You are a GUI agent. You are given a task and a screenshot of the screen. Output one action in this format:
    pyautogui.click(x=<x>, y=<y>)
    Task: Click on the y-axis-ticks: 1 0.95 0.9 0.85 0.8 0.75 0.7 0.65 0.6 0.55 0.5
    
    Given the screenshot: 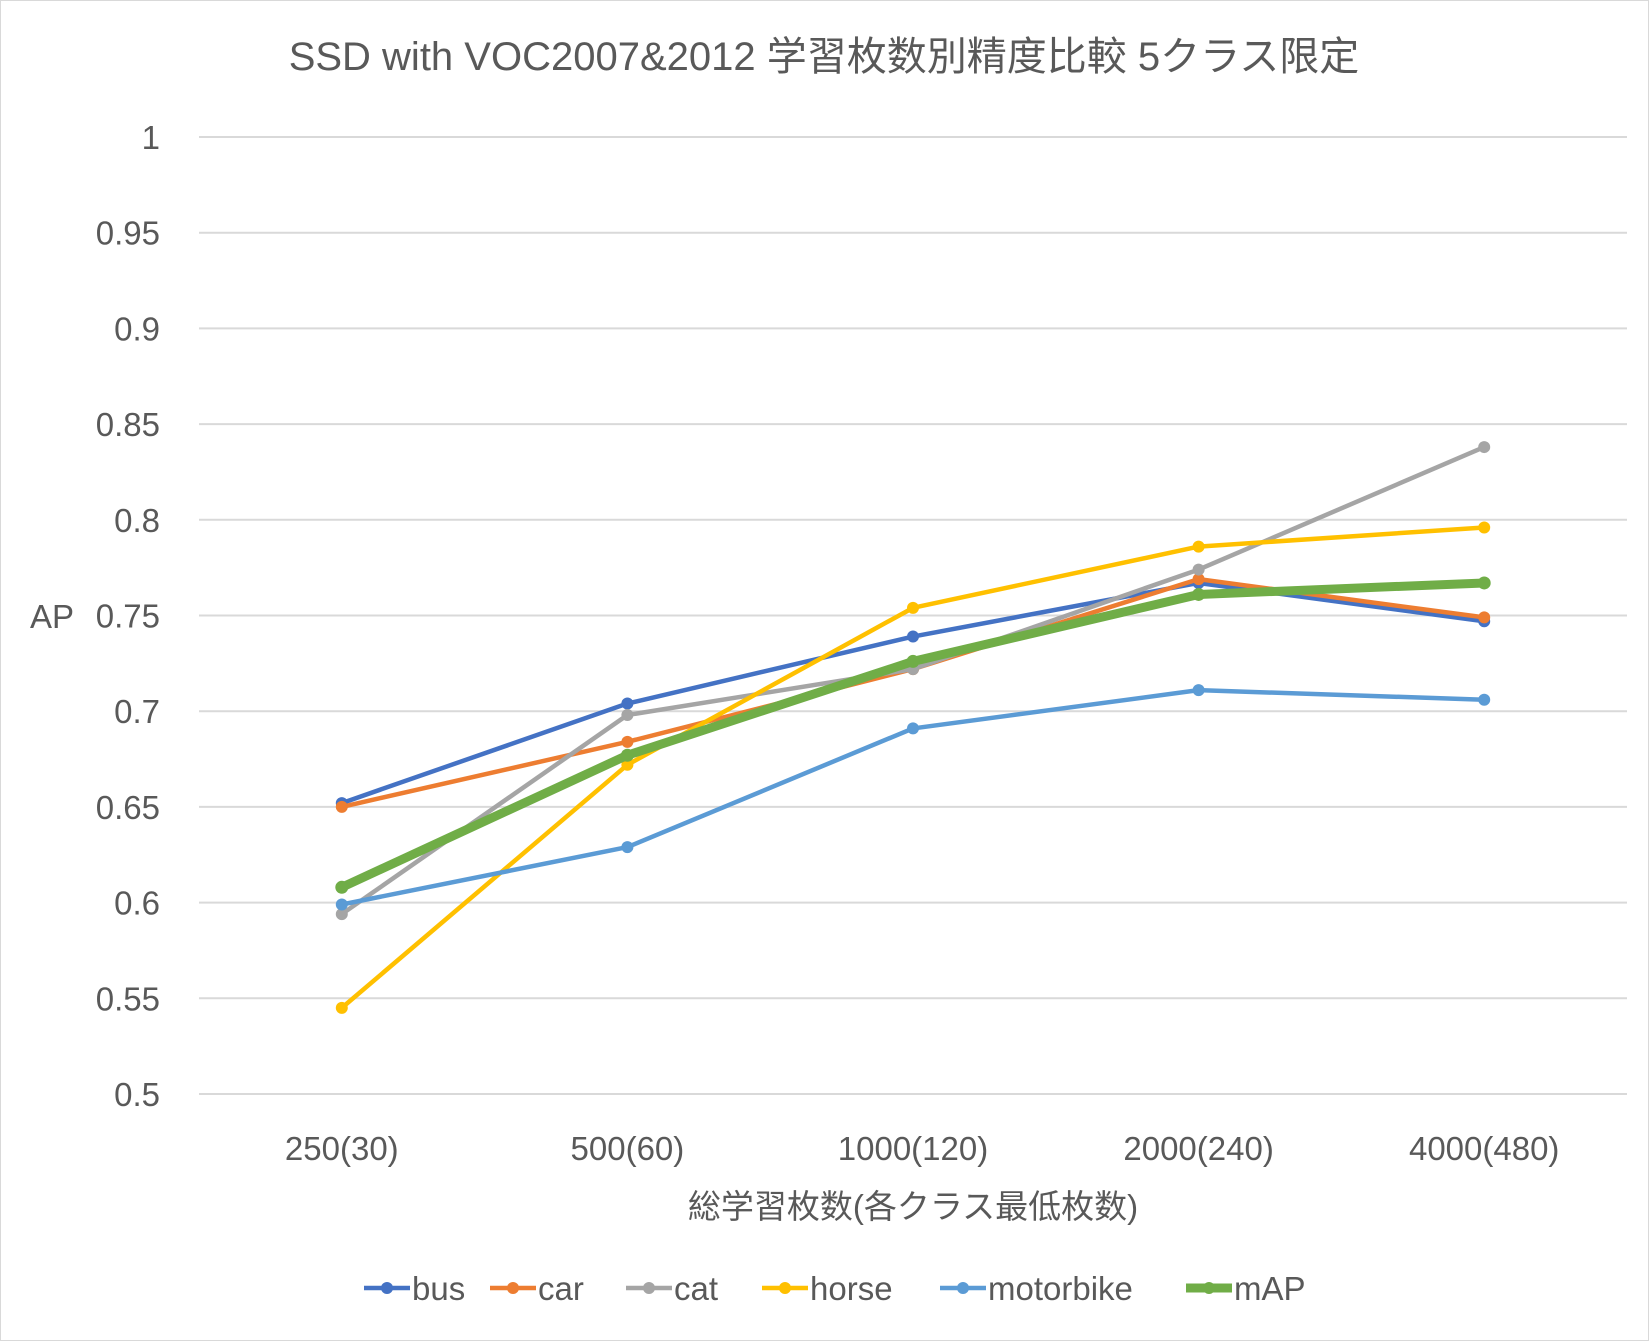 What is the action you would take?
    pyautogui.click(x=128, y=616)
    